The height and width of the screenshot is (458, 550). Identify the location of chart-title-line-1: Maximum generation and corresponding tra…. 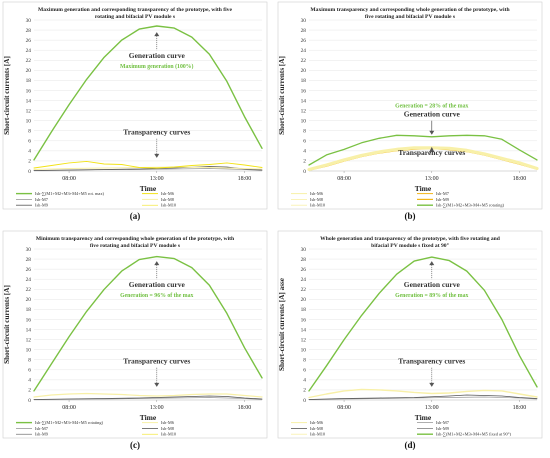
(135, 10).